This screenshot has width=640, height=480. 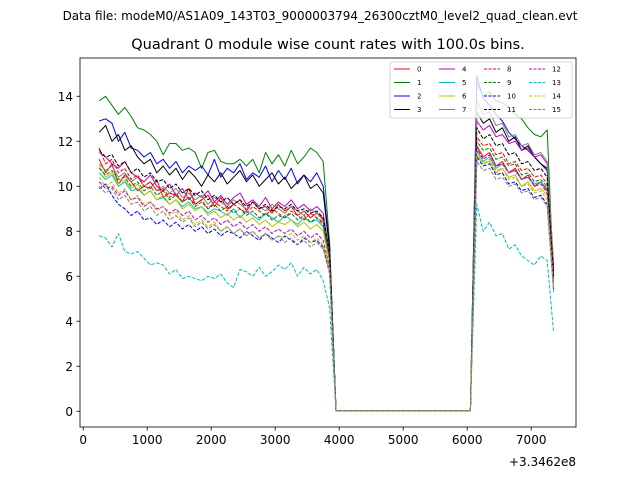 What do you see at coordinates (407, 110) in the screenshot?
I see `legend-entry-3: 3` at bounding box center [407, 110].